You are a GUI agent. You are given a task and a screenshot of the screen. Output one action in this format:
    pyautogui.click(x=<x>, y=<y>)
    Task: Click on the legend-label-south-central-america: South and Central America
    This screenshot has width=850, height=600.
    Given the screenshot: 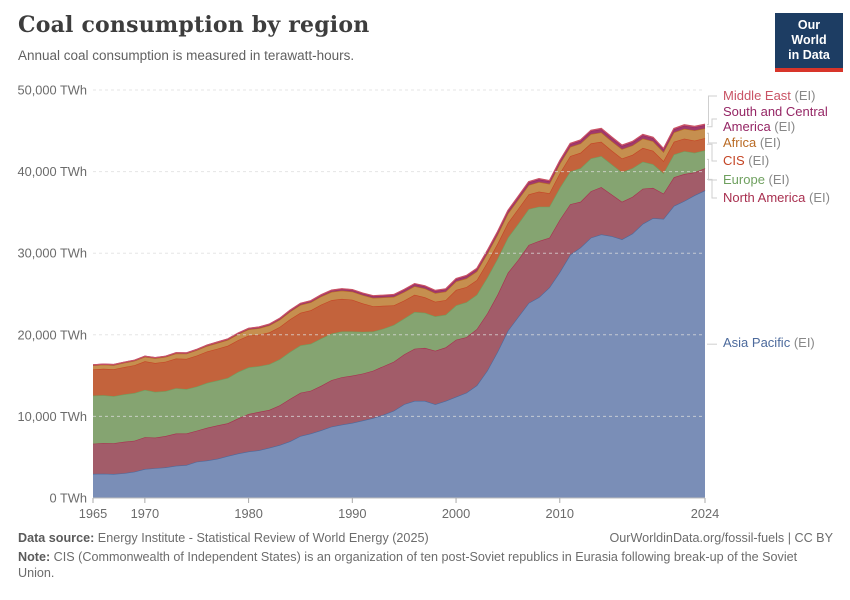 What is the action you would take?
    pyautogui.click(x=775, y=119)
    